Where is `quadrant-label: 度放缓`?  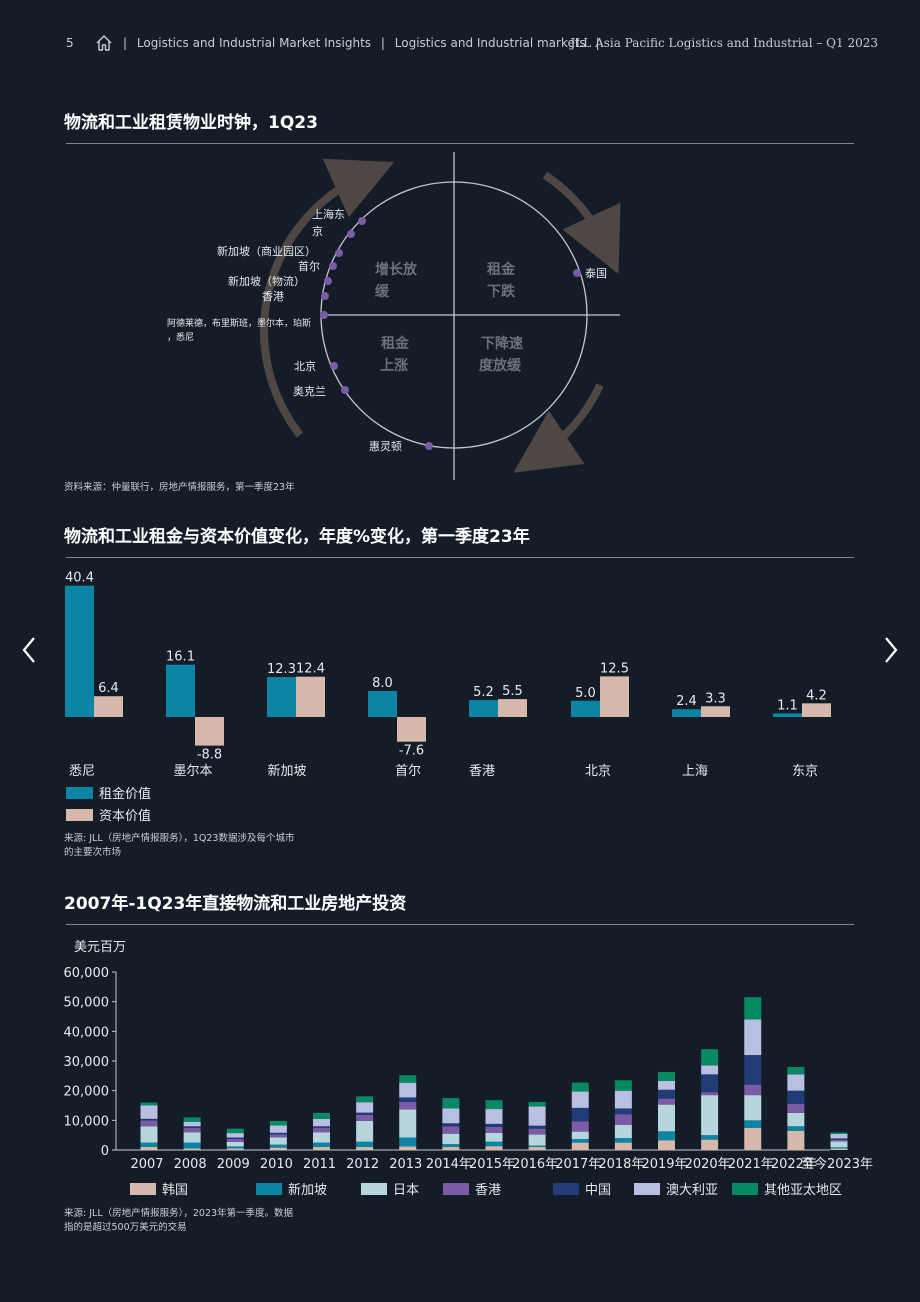 quadrant-label: 度放缓 is located at coordinates (500, 365).